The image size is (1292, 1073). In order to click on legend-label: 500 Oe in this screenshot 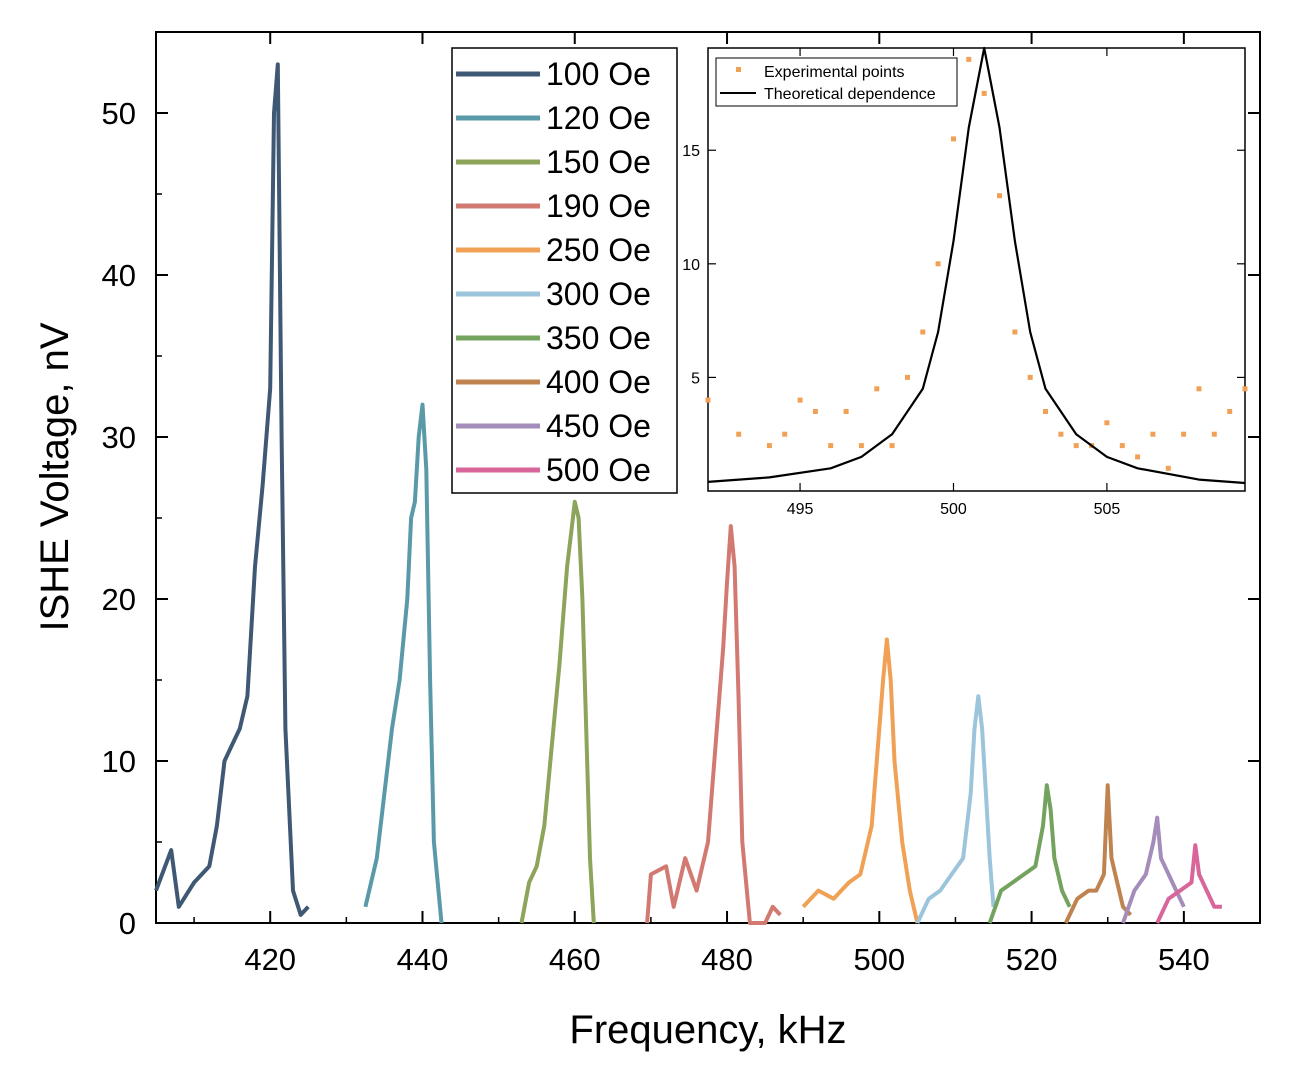, I will do `click(598, 470)`.